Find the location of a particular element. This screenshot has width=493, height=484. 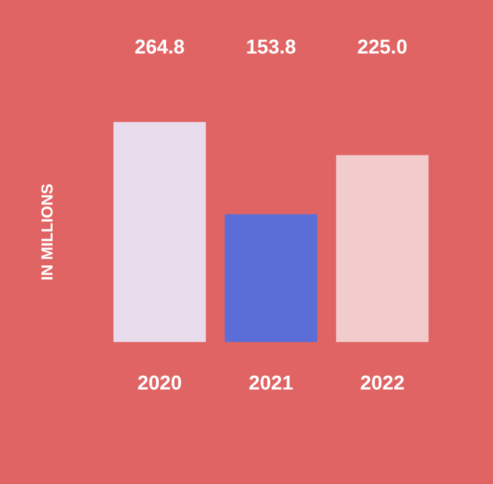

y-axis-title: IN MILLIONS is located at coordinates (47, 231).